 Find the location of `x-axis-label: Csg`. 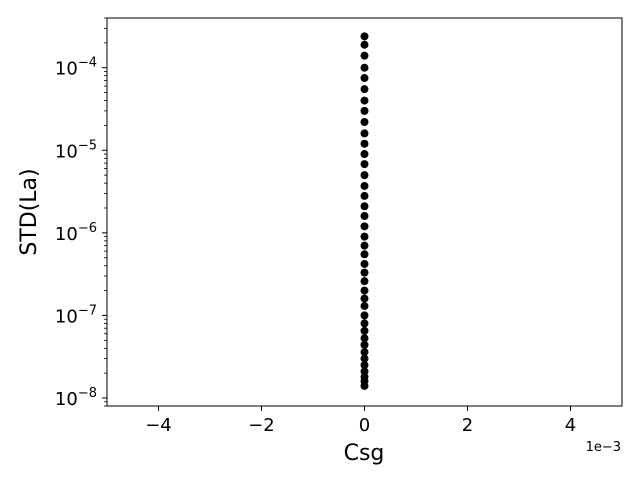

x-axis-label: Csg is located at coordinates (364, 453).